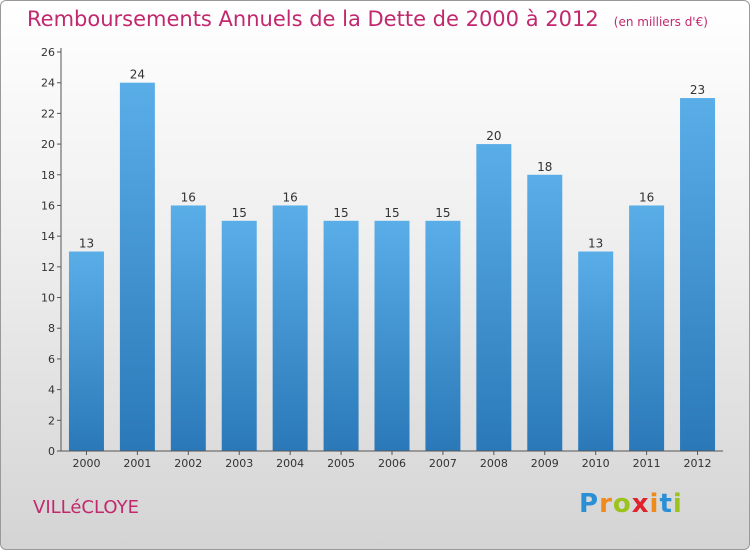 Image resolution: width=750 pixels, height=550 pixels. Describe the element at coordinates (391, 213) in the screenshot. I see `data-label-2006: 15` at that location.